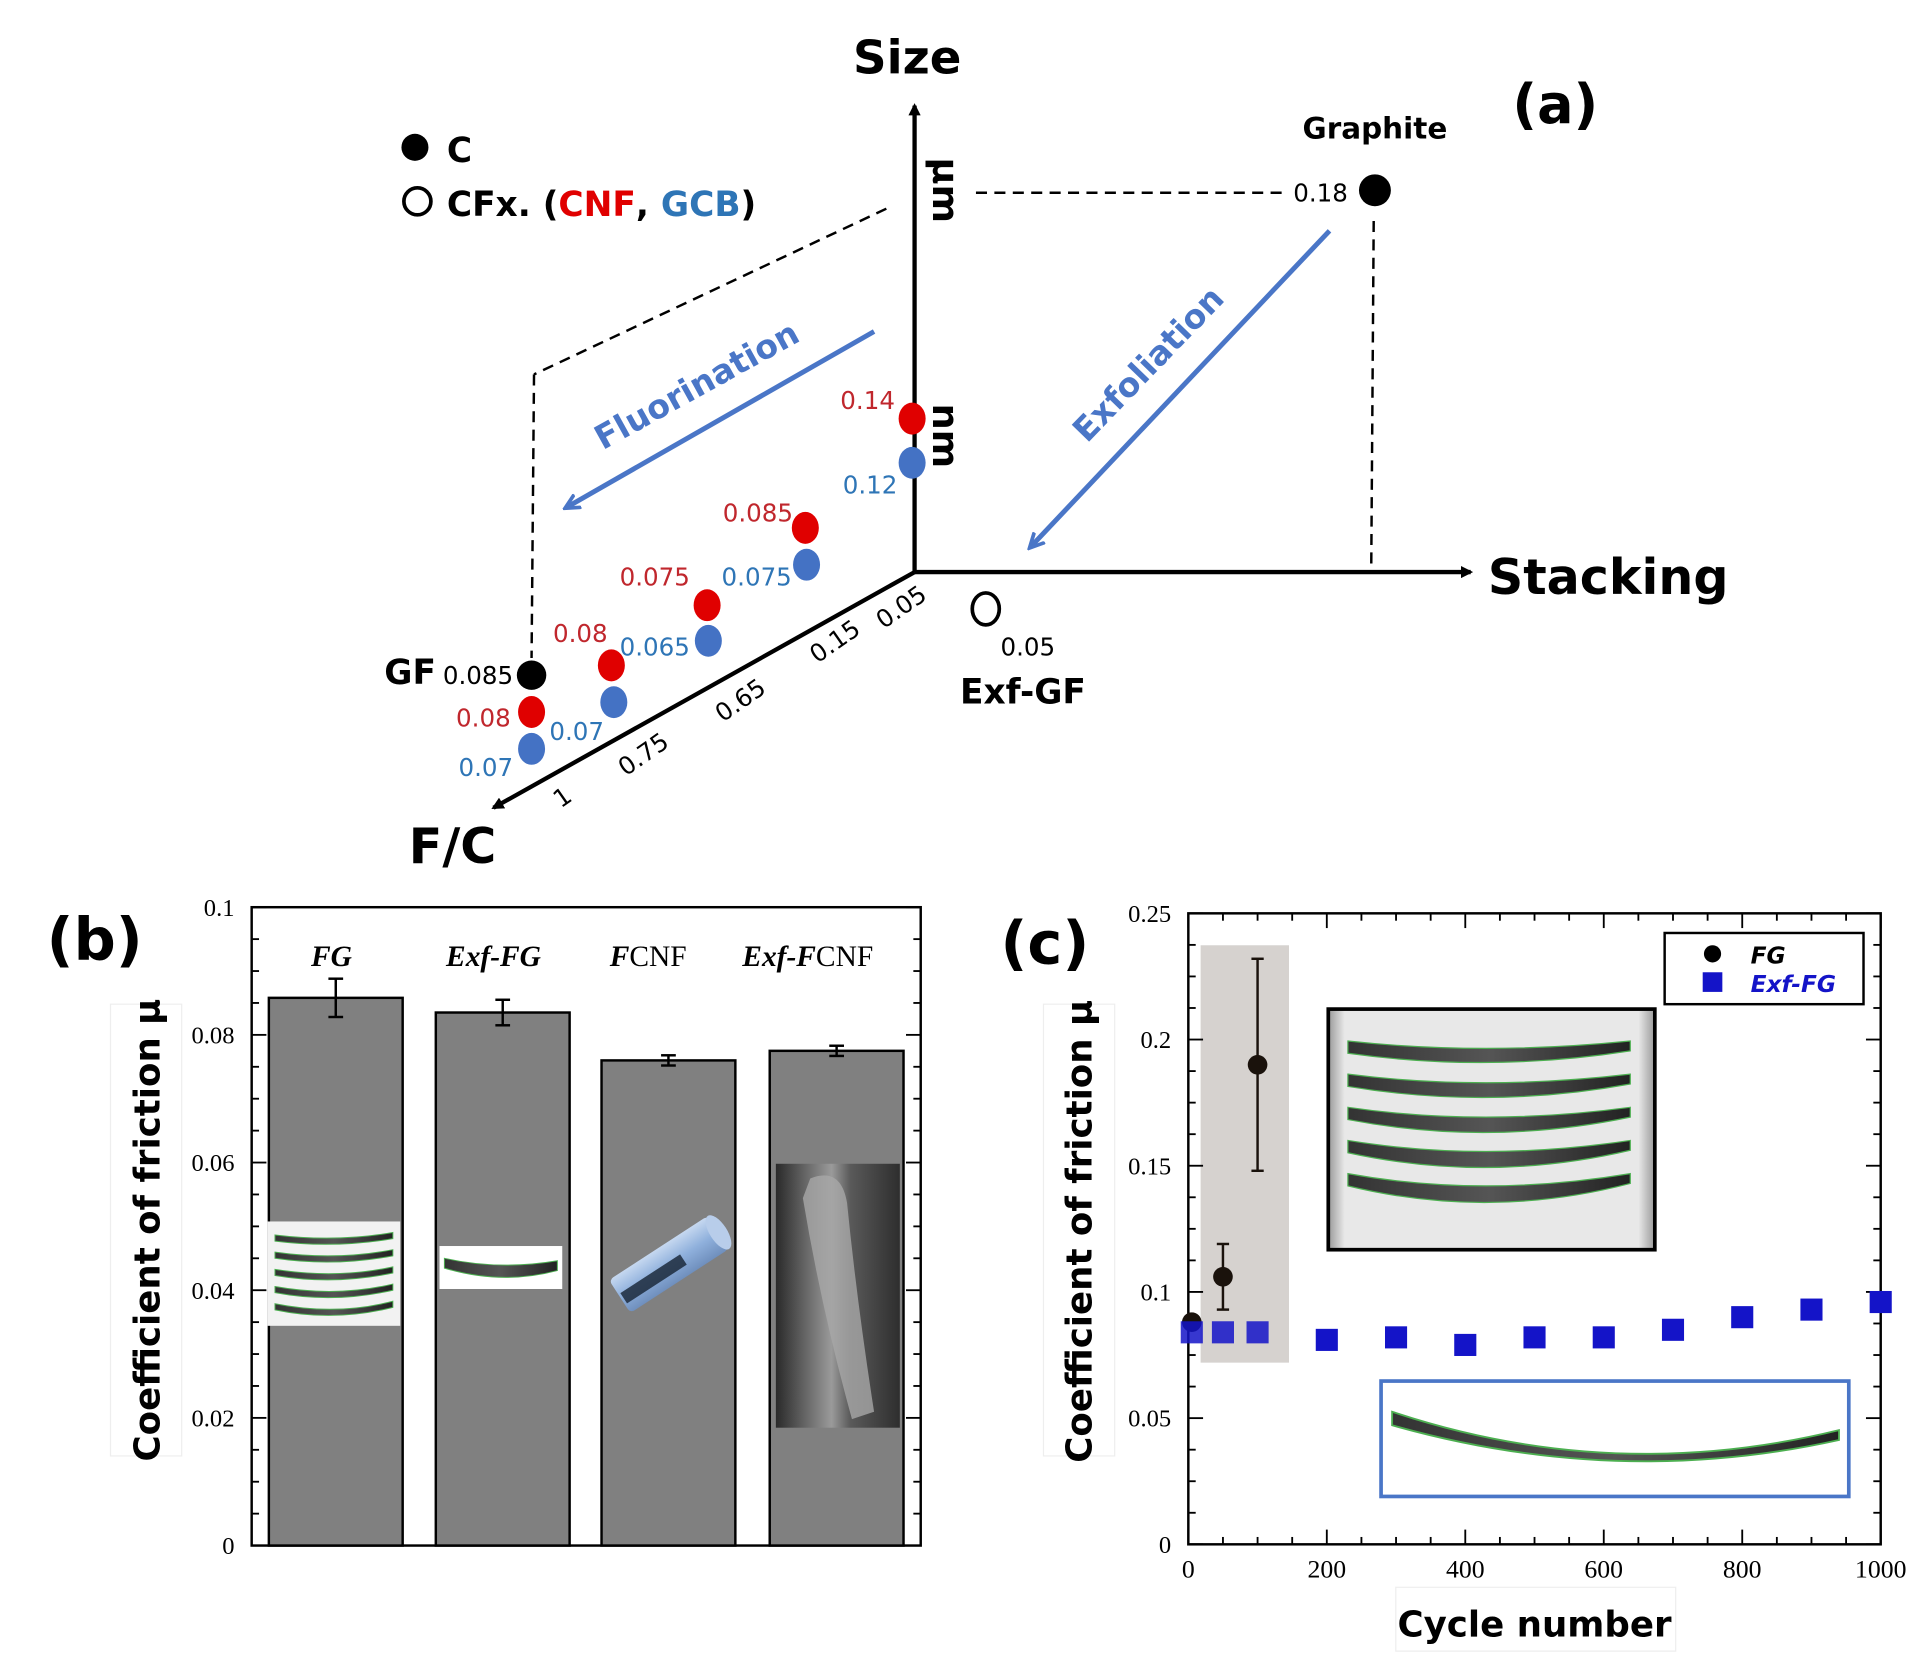  I want to click on fc-tick-label: 0.15, so click(834, 641).